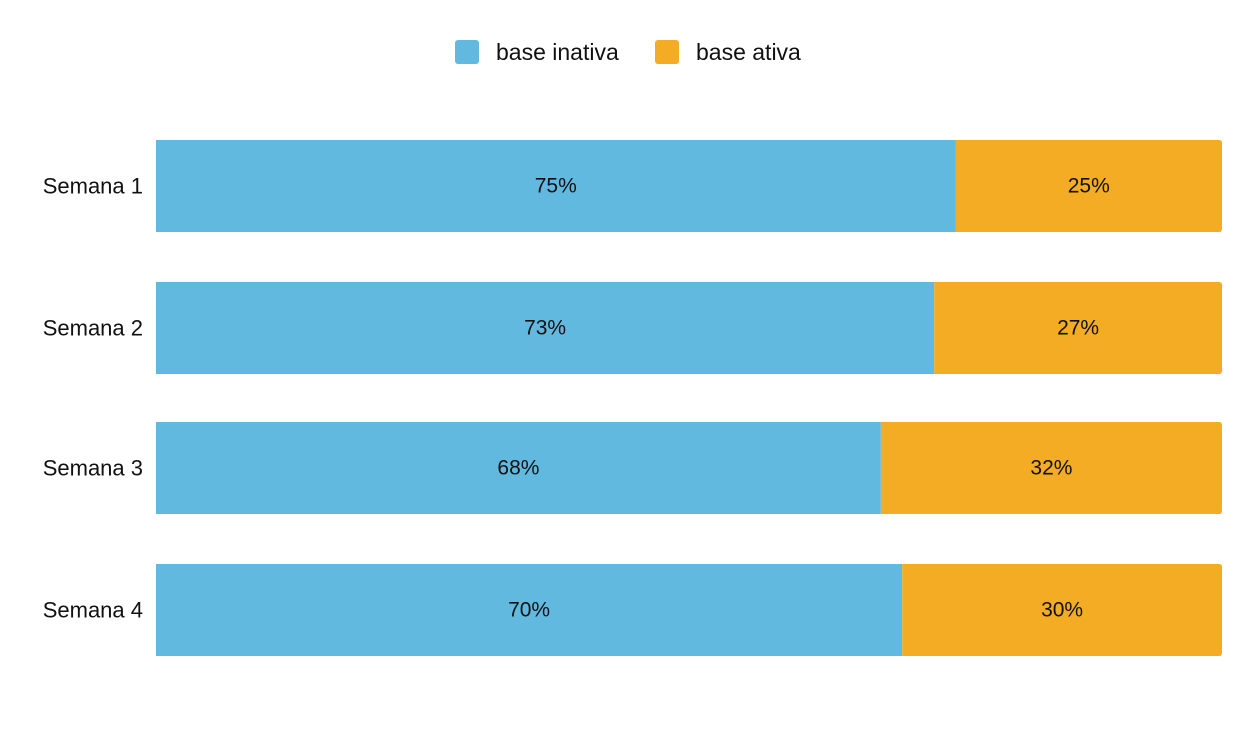 Image resolution: width=1260 pixels, height=742 pixels. I want to click on data-label-base-inativa-semana-1: 75%, so click(556, 186).